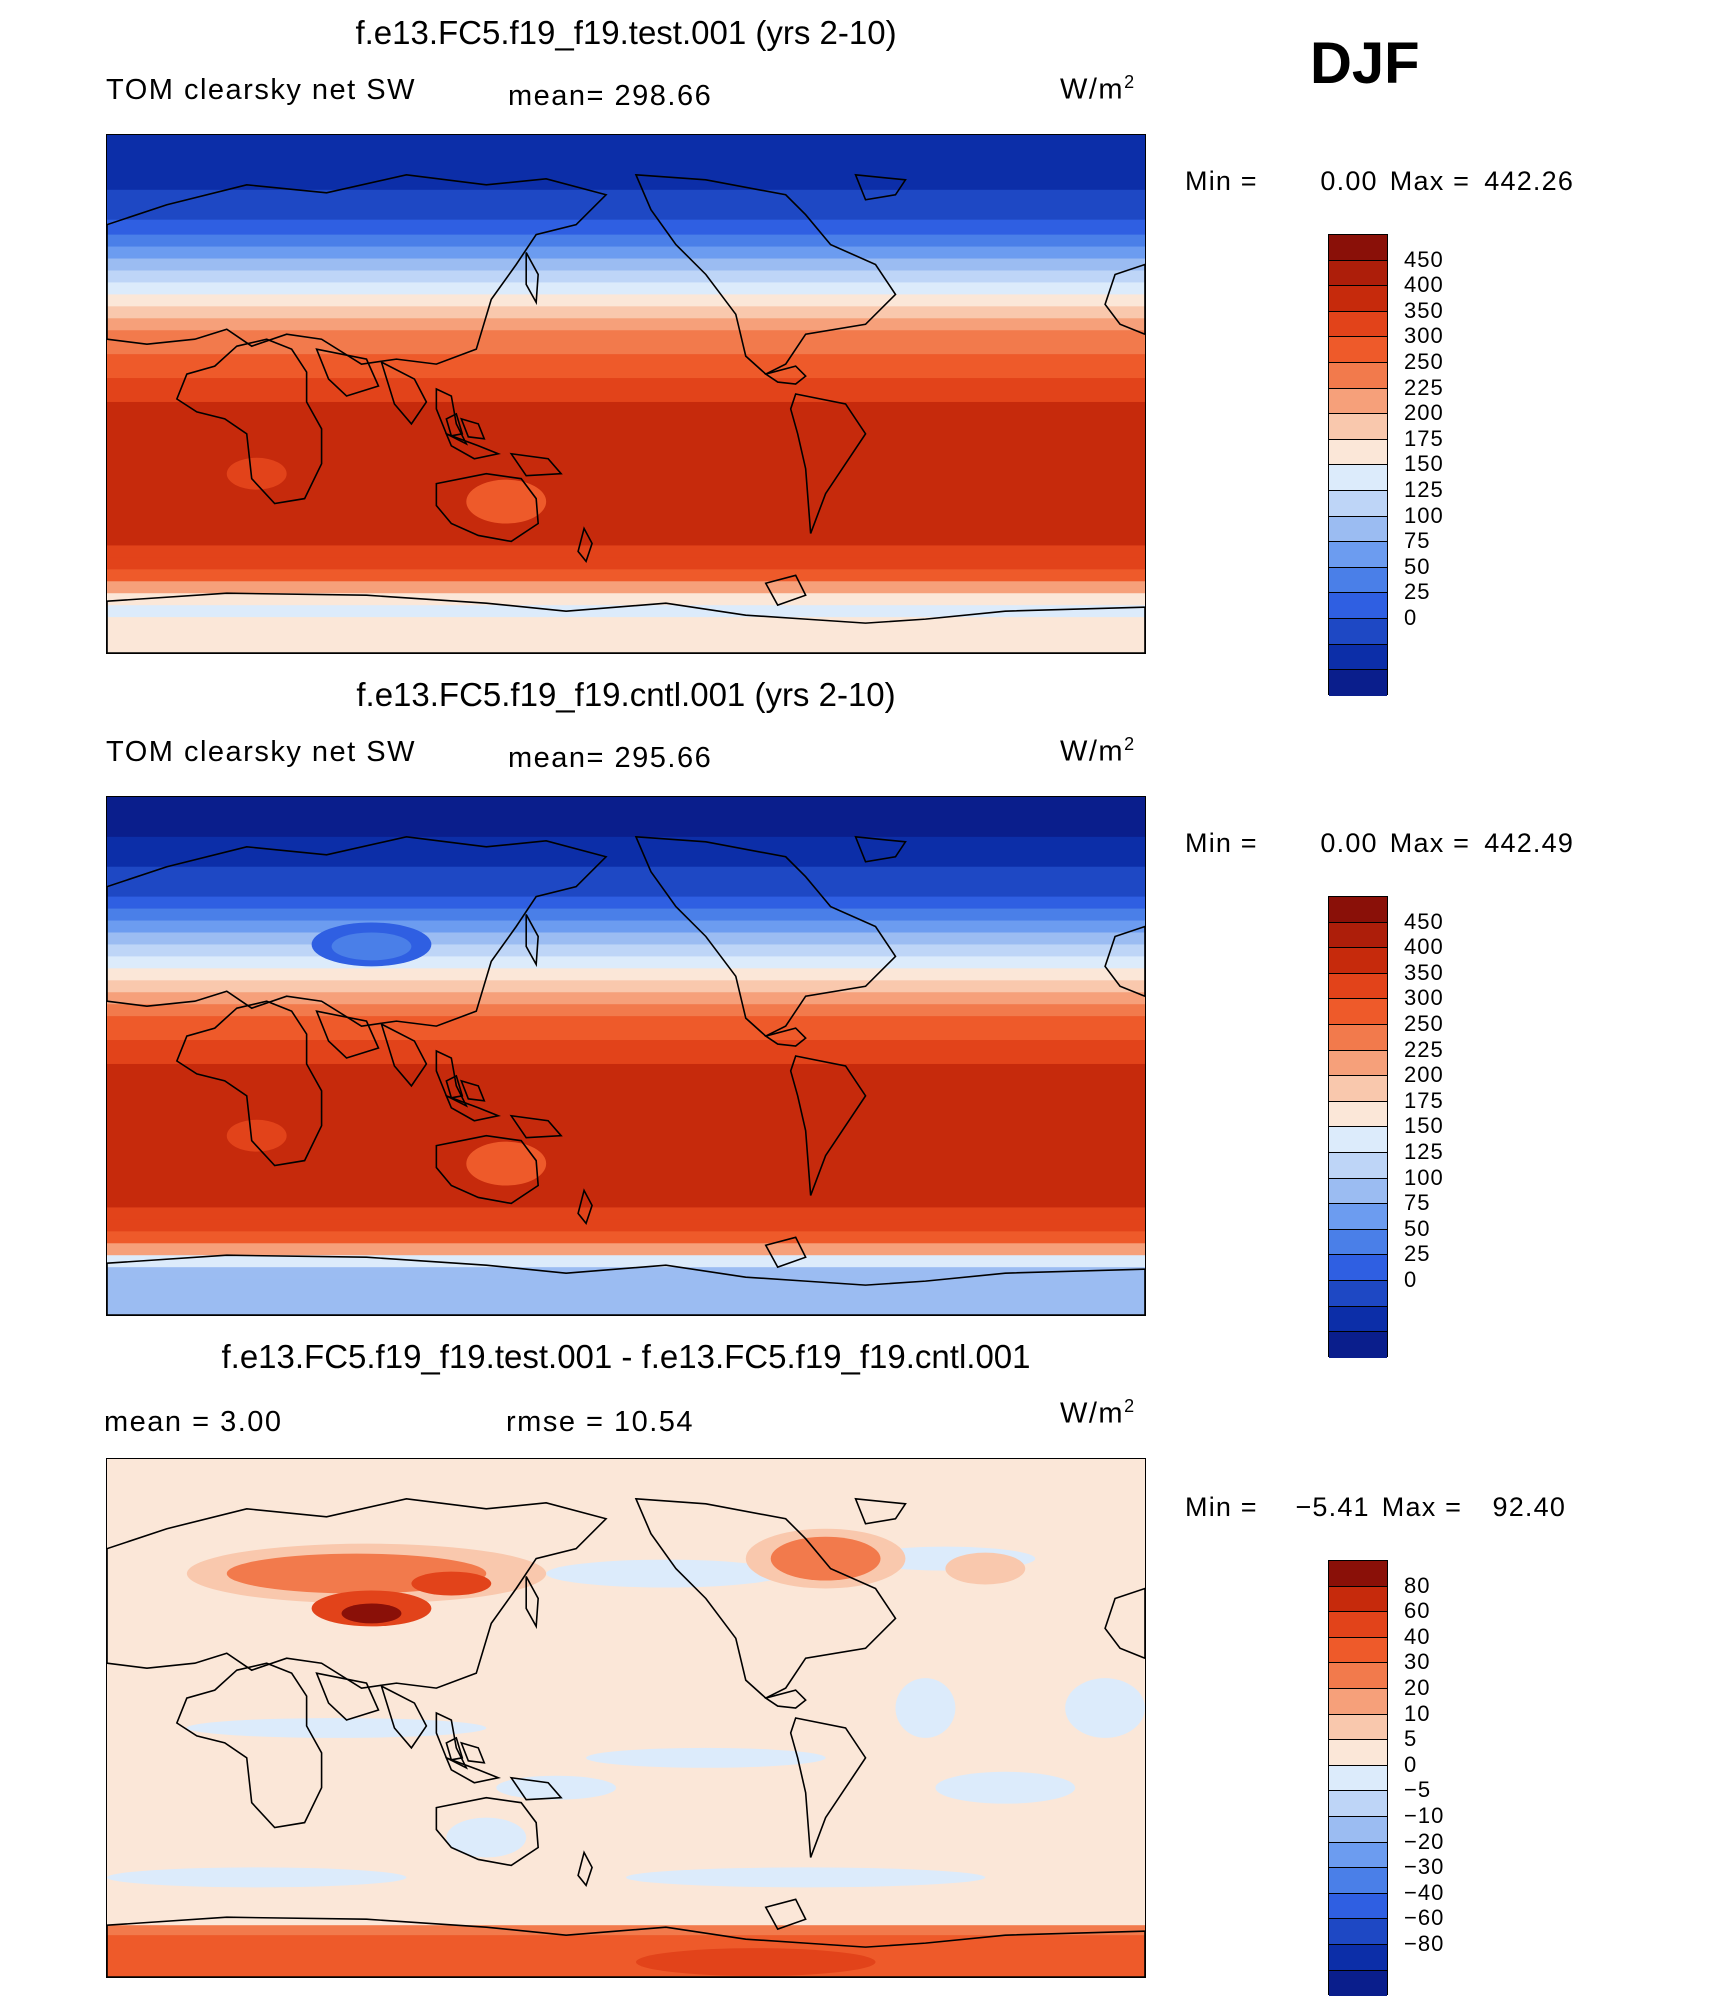  Describe the element at coordinates (1424, 1816) in the screenshot. I see `colorbar-tick-label: −10` at that location.